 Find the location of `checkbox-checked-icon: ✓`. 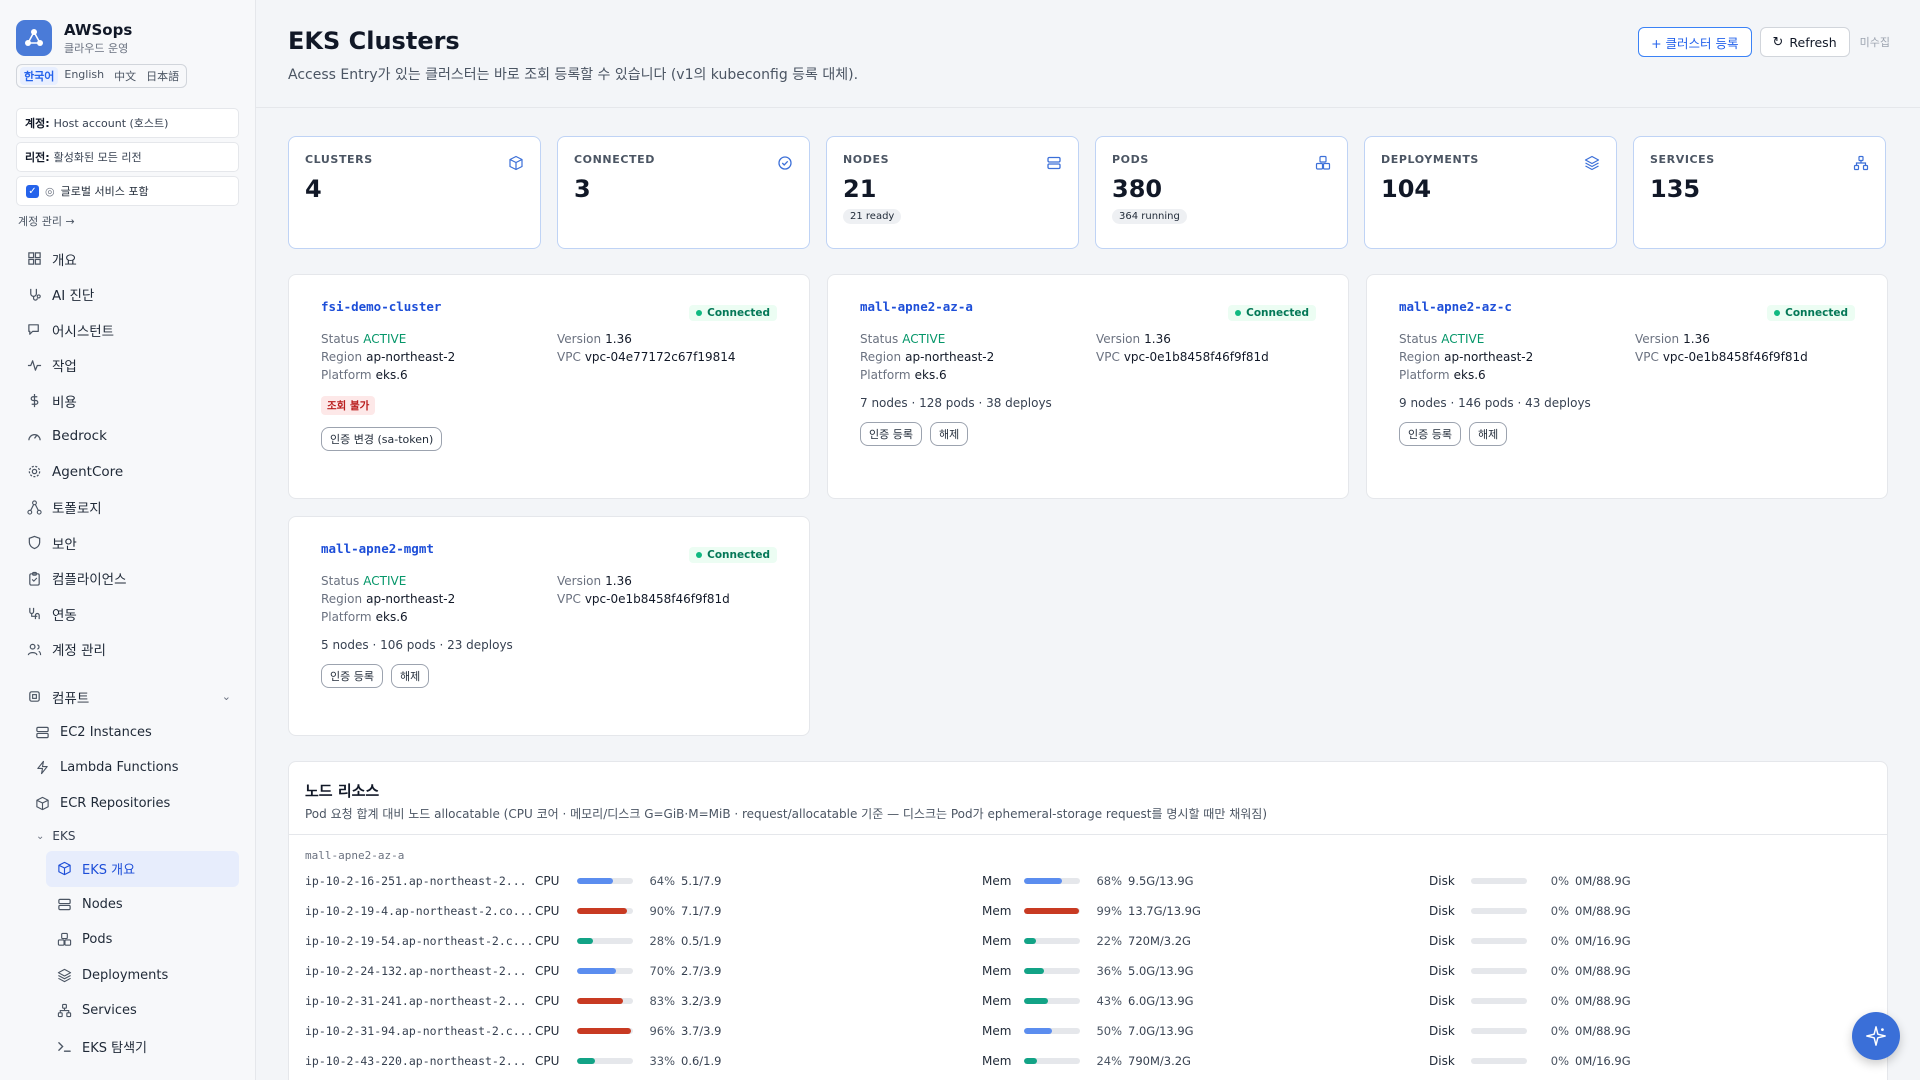

checkbox-checked-icon: ✓ is located at coordinates (32, 191).